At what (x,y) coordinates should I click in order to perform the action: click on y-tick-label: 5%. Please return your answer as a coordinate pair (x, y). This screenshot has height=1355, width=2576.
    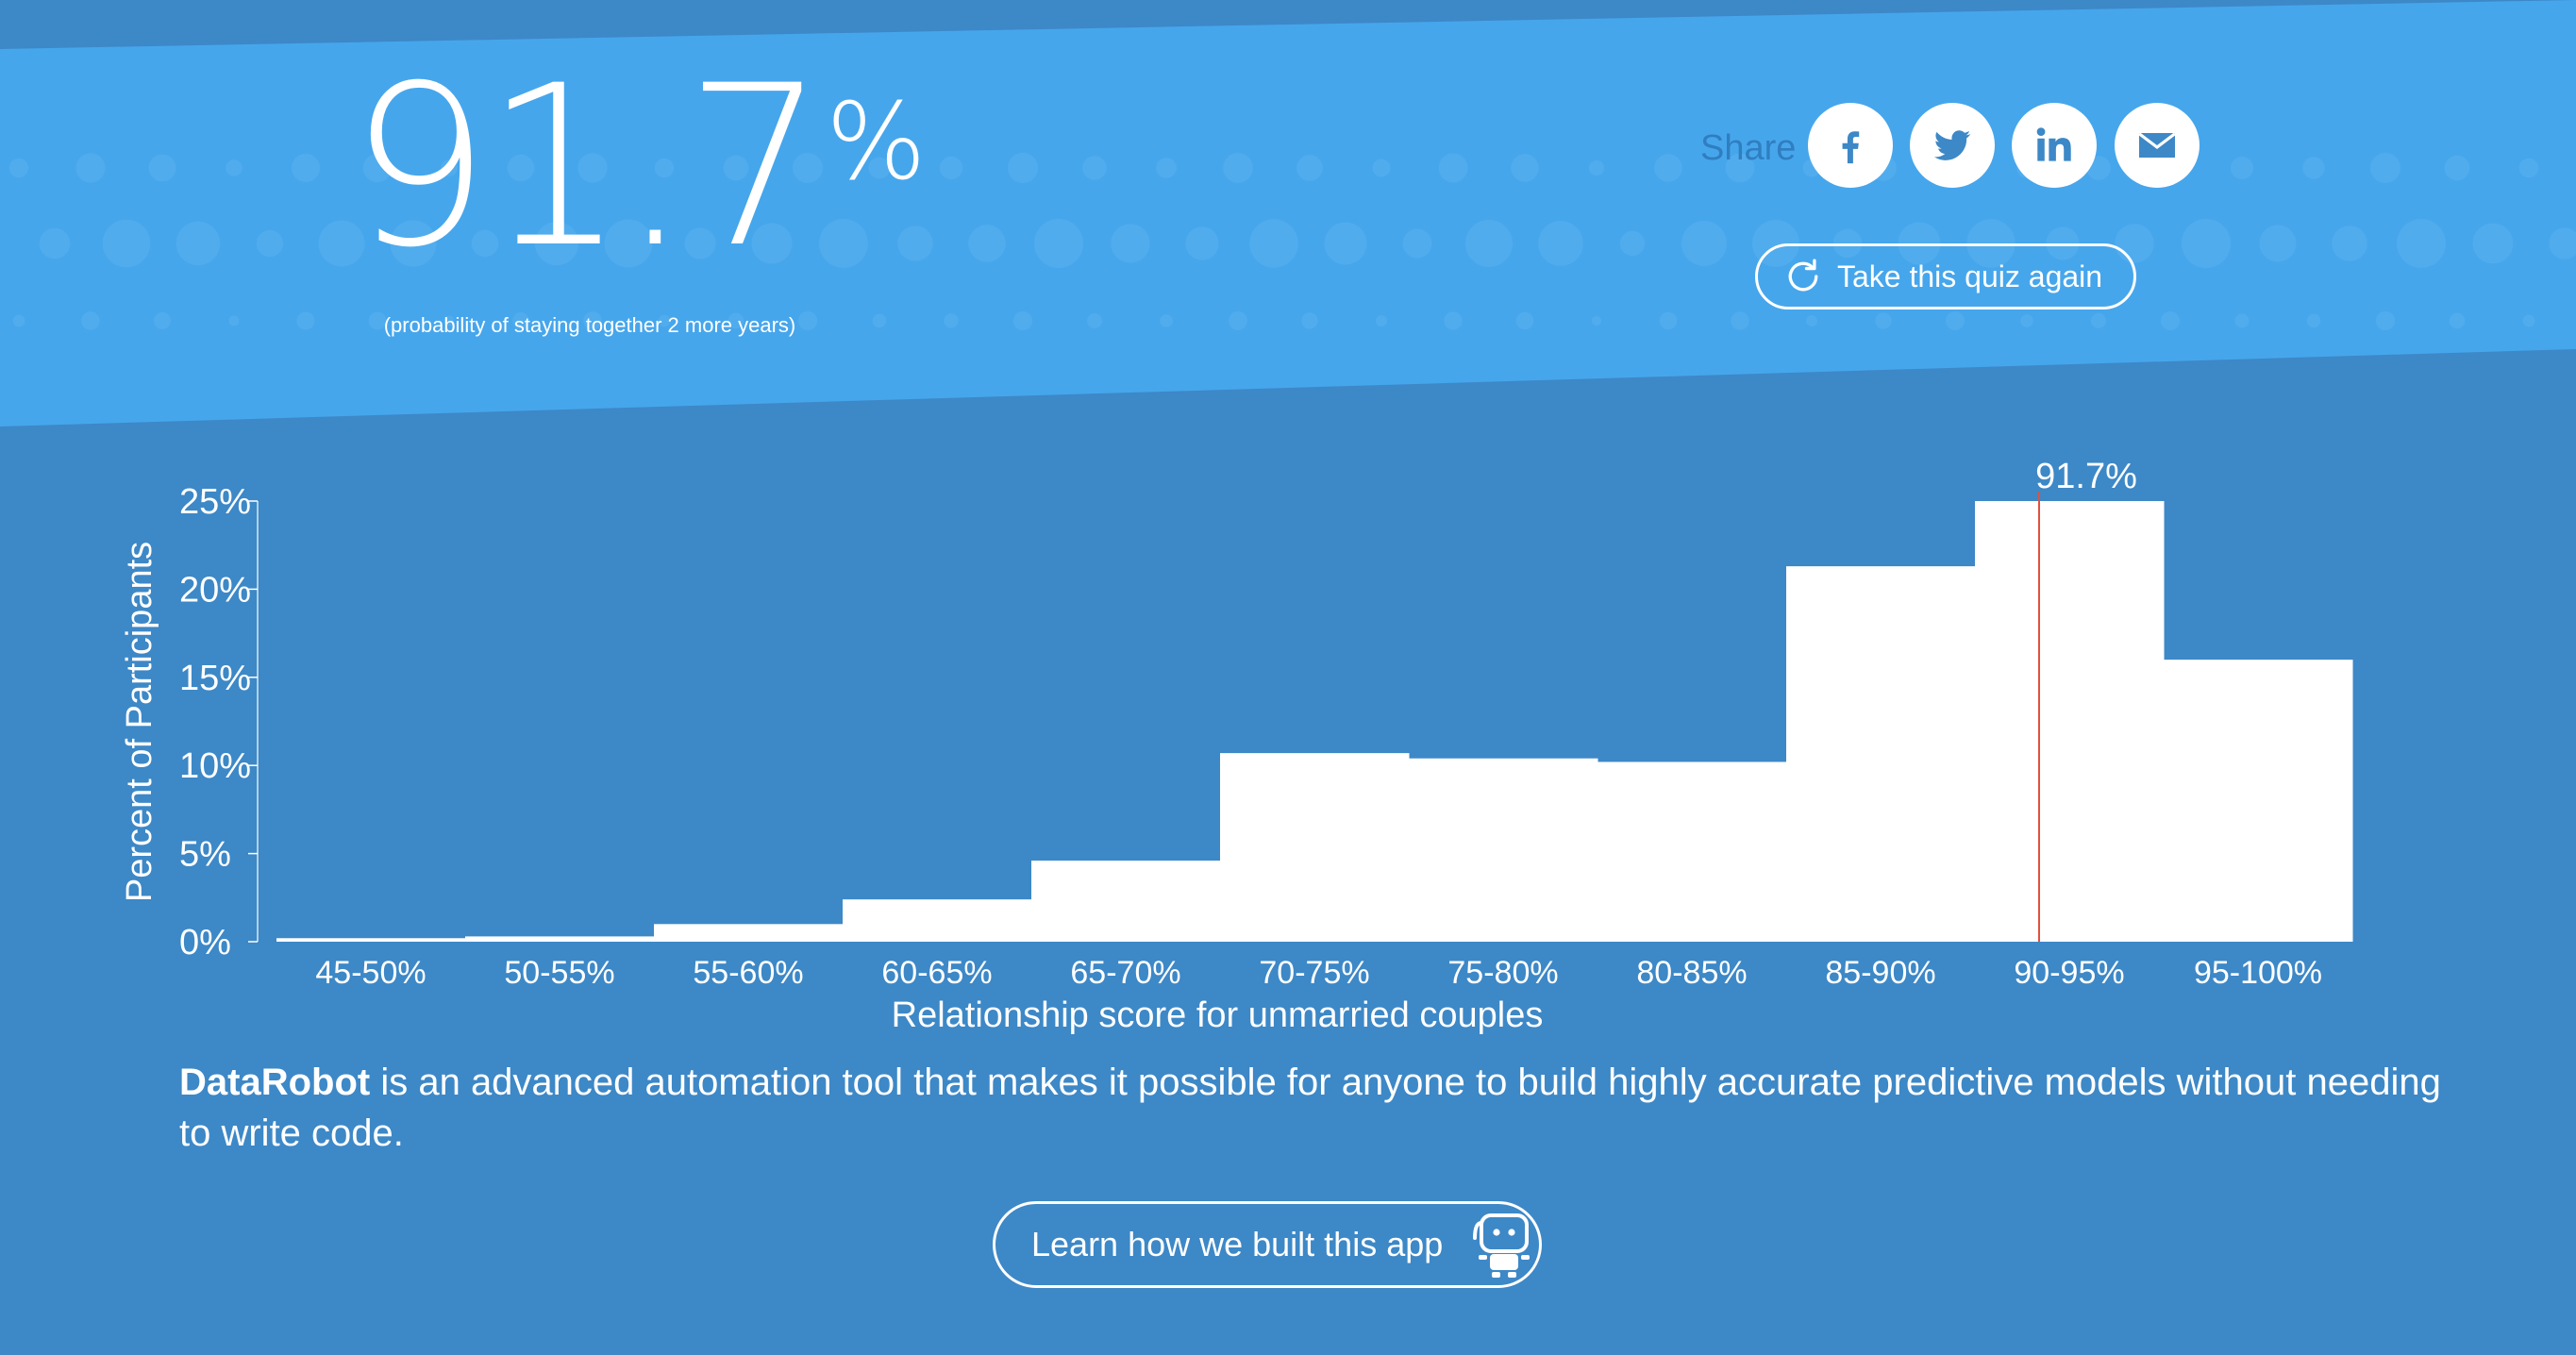
    Looking at the image, I should click on (205, 855).